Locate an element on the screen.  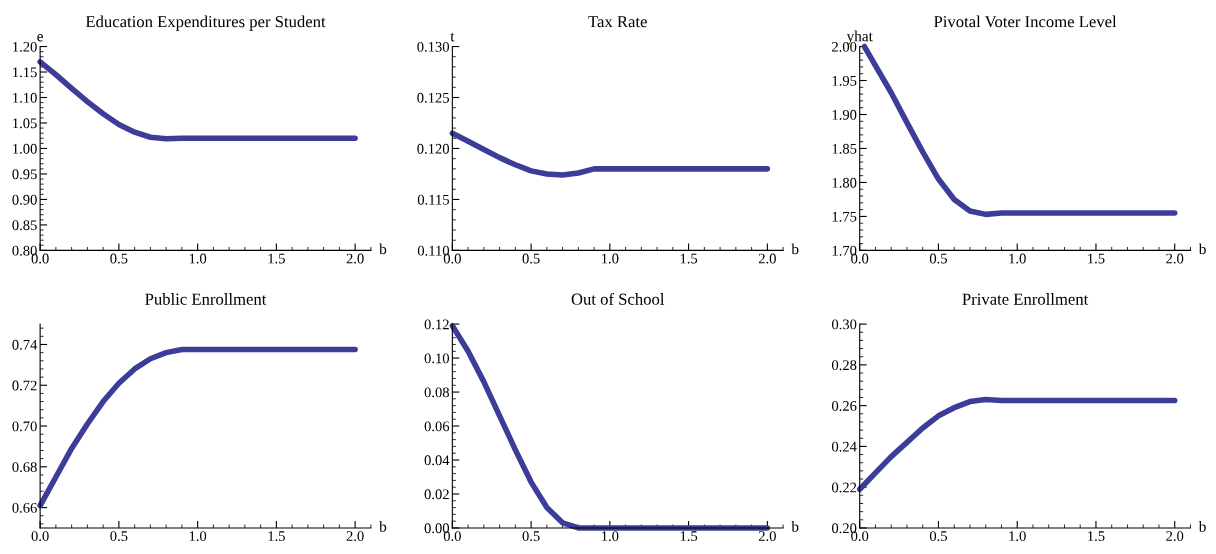
y-tick-label: 1.85 is located at coordinates (844, 148).